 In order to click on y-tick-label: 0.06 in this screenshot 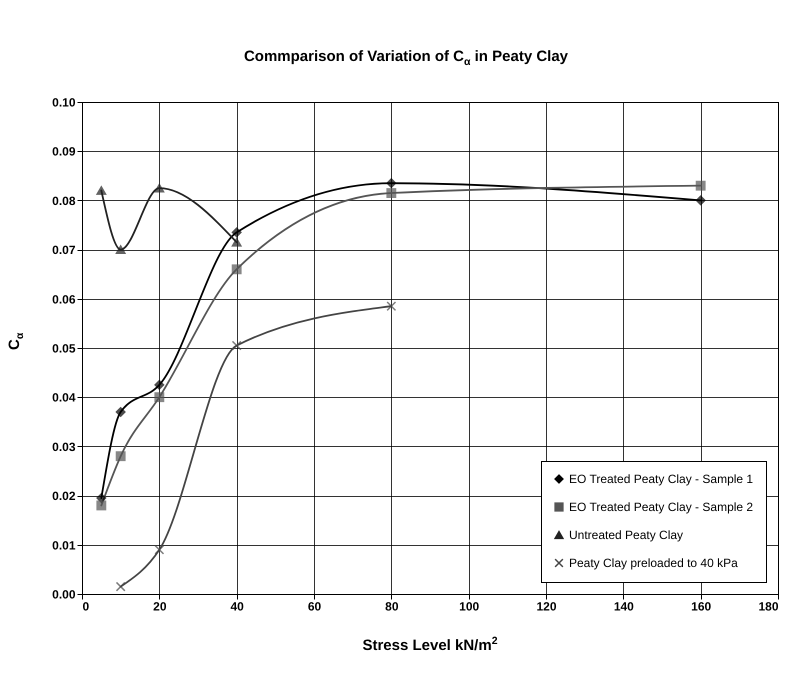, I will do `click(64, 299)`.